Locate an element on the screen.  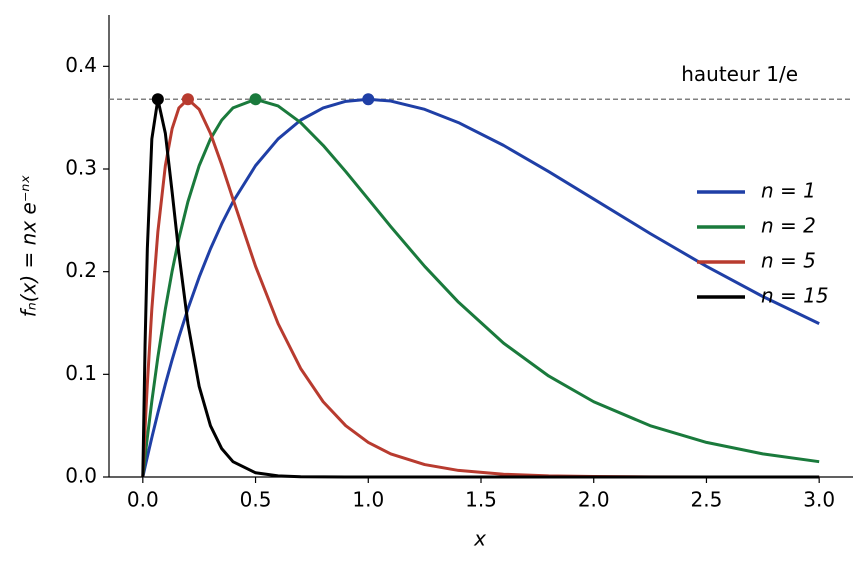
y-tick-label: 0.0 is located at coordinates (81, 476).